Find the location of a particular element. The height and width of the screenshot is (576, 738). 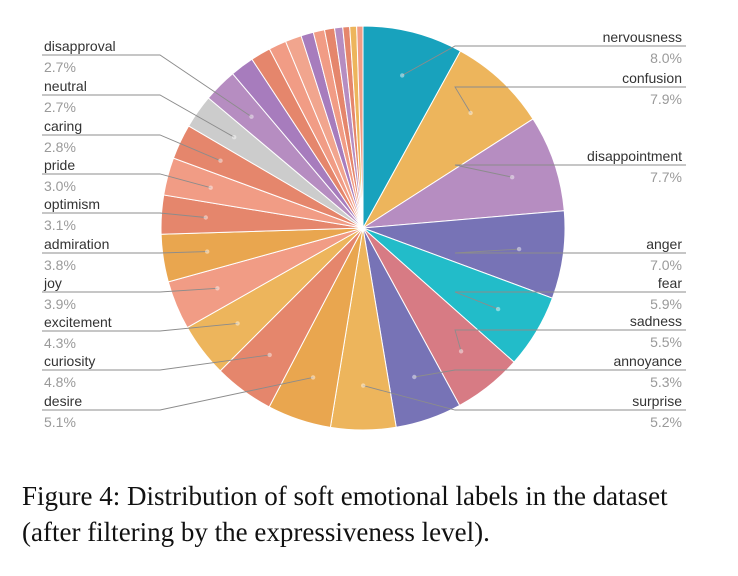

slice-value-confusion: 7.9% is located at coordinates (666, 99).